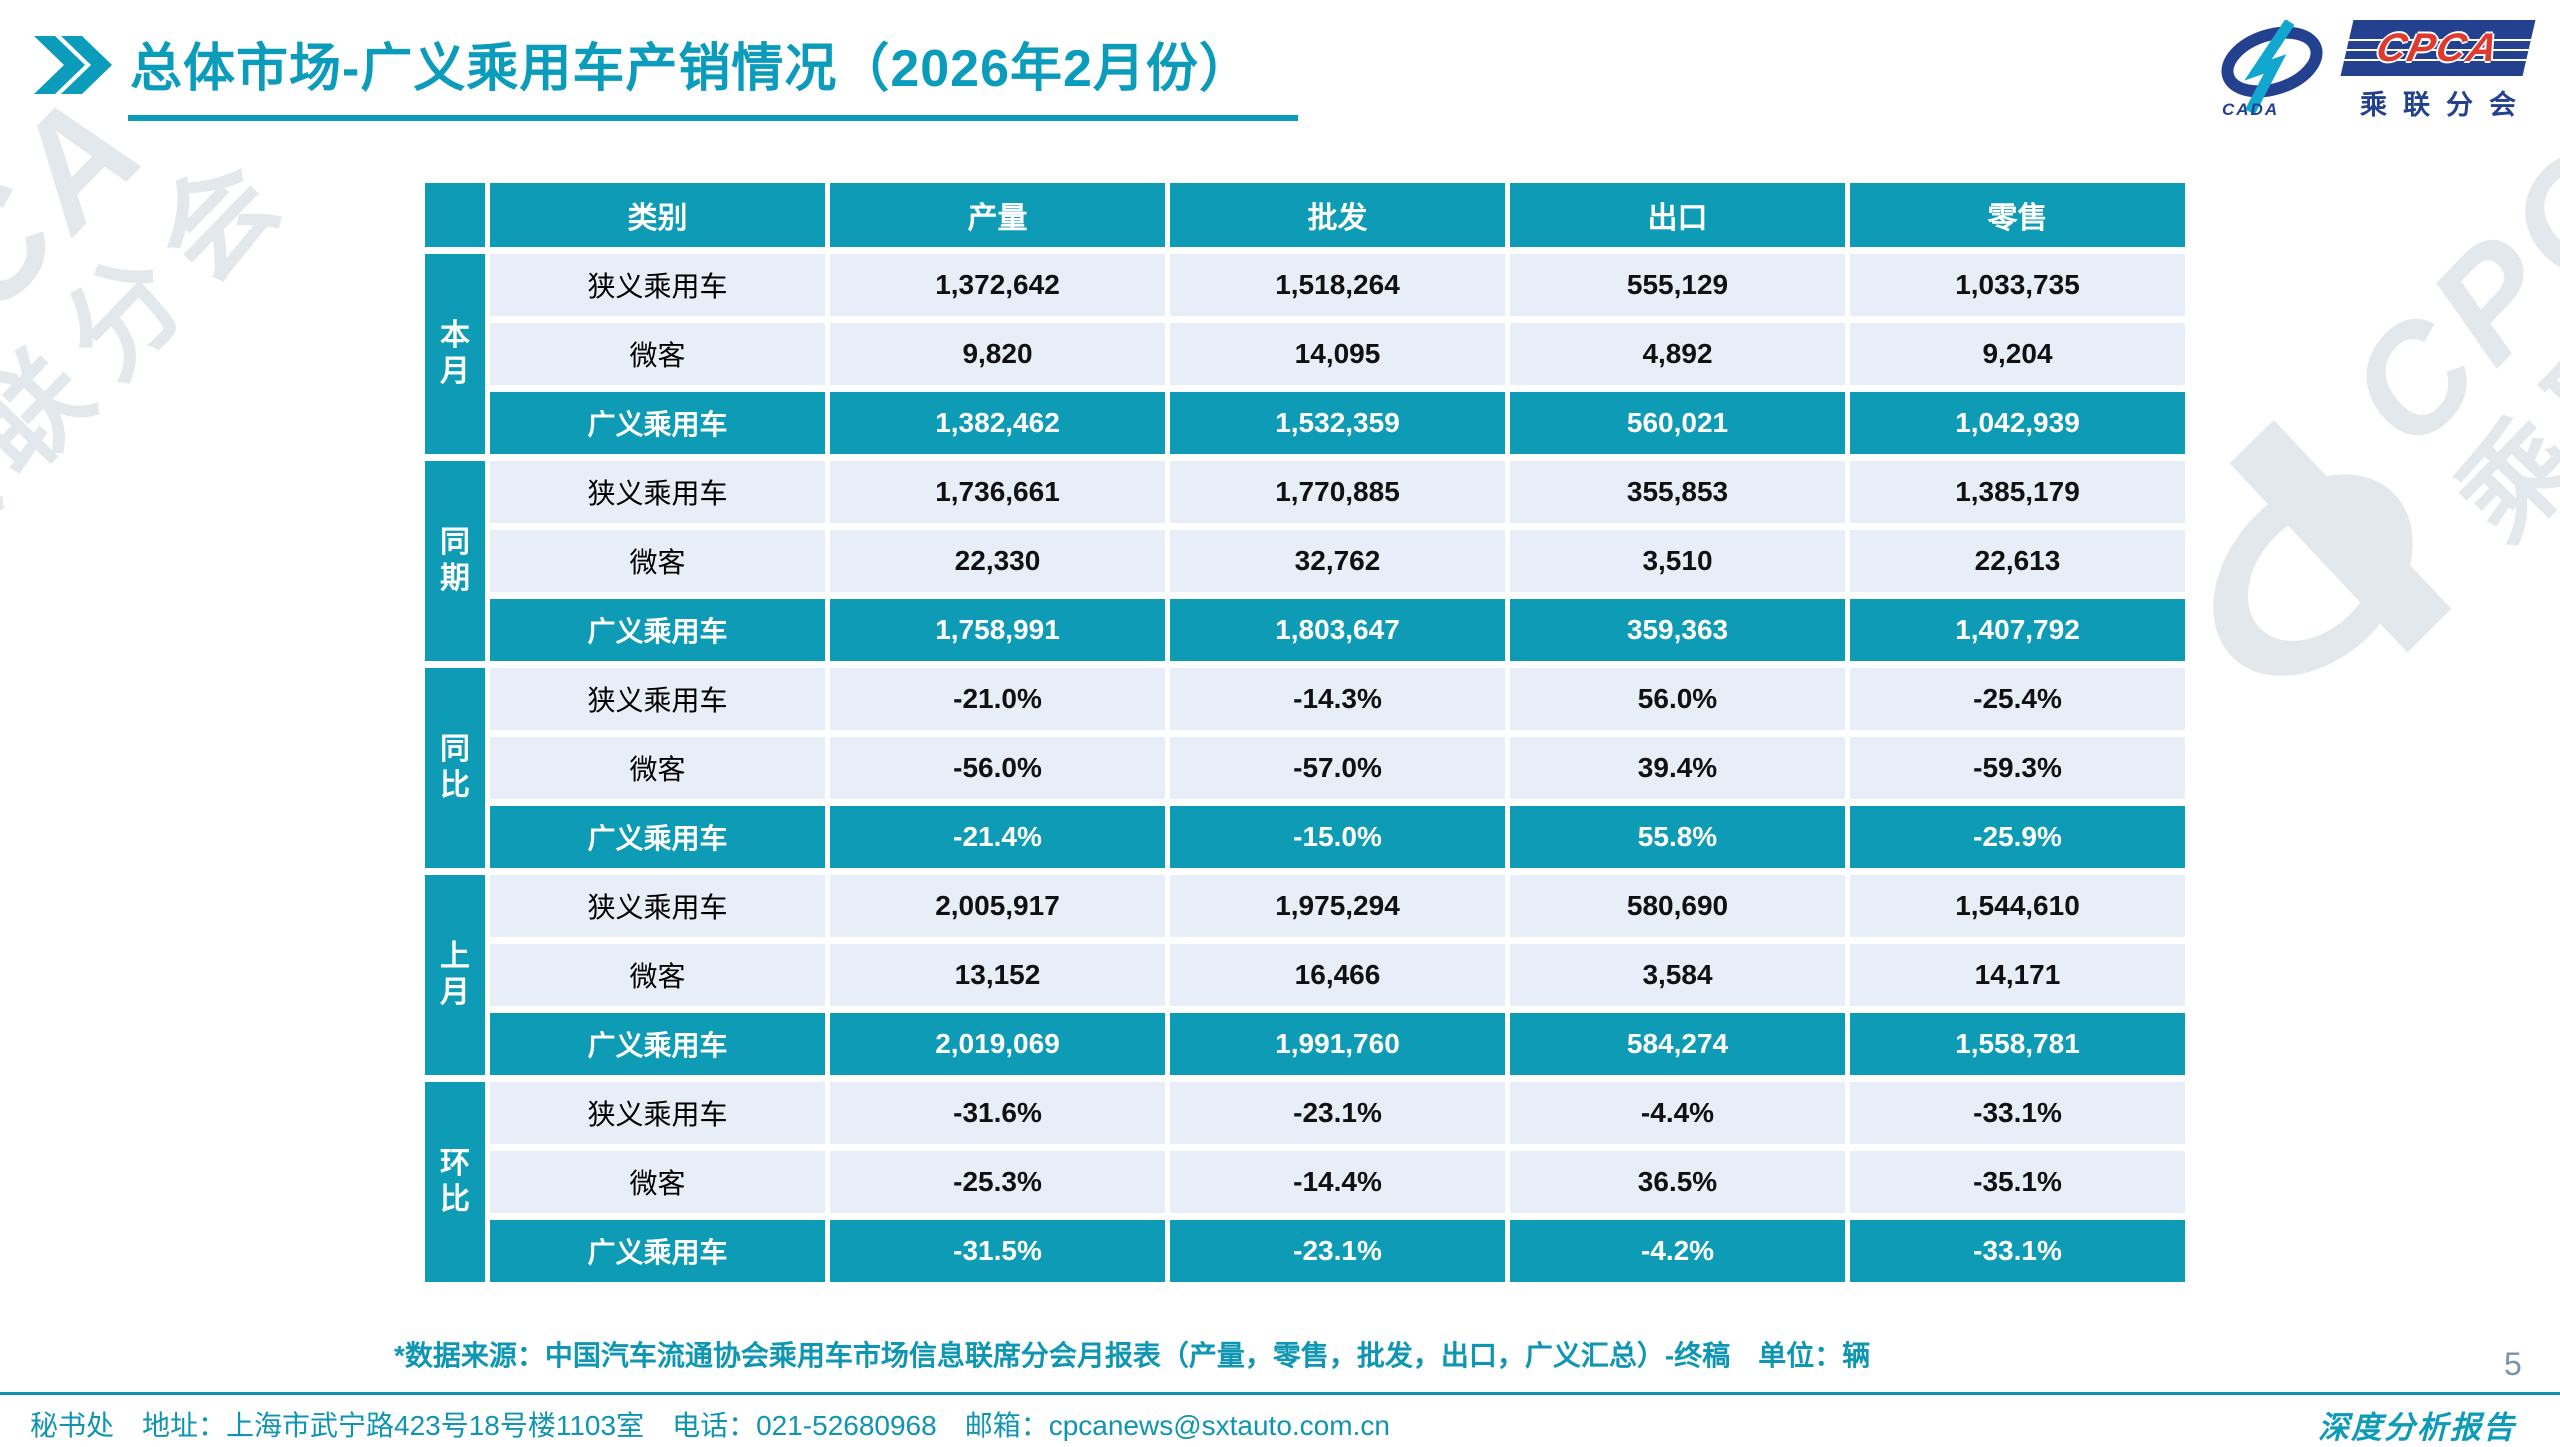 The width and height of the screenshot is (2560, 1447). I want to click on value-cell: 1,803,647, so click(1337, 630).